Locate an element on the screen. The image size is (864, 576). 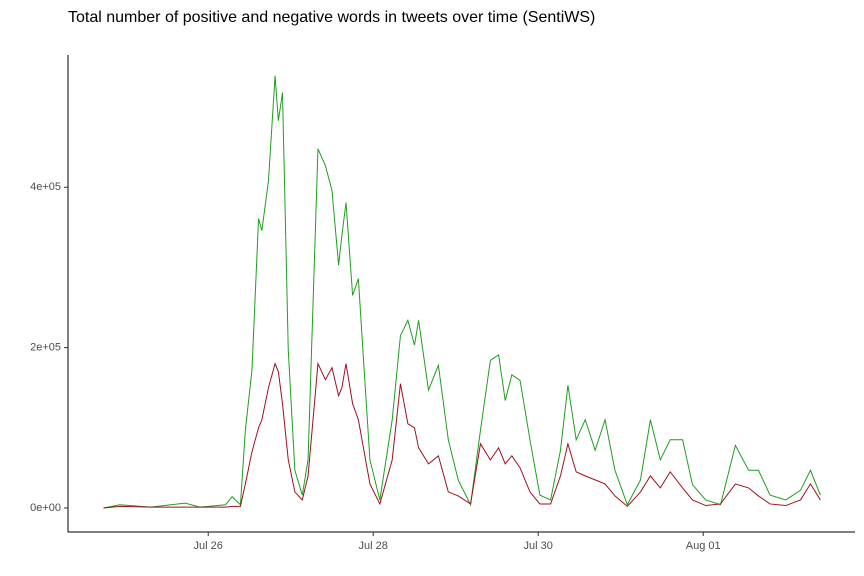
x-tick-label: Jul 26 is located at coordinates (208, 546).